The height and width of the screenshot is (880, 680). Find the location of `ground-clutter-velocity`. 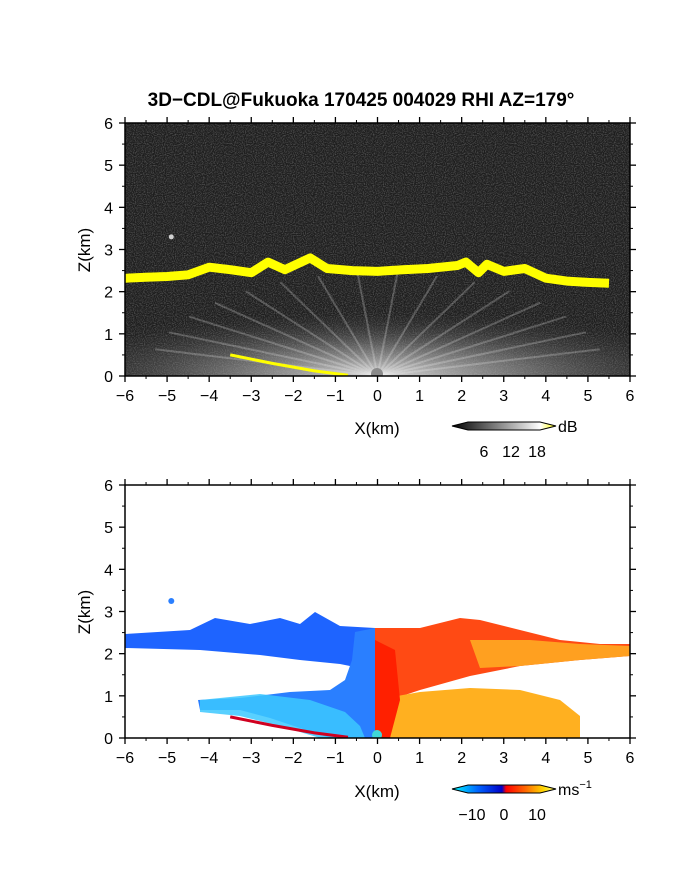

ground-clutter-velocity is located at coordinates (289, 726).